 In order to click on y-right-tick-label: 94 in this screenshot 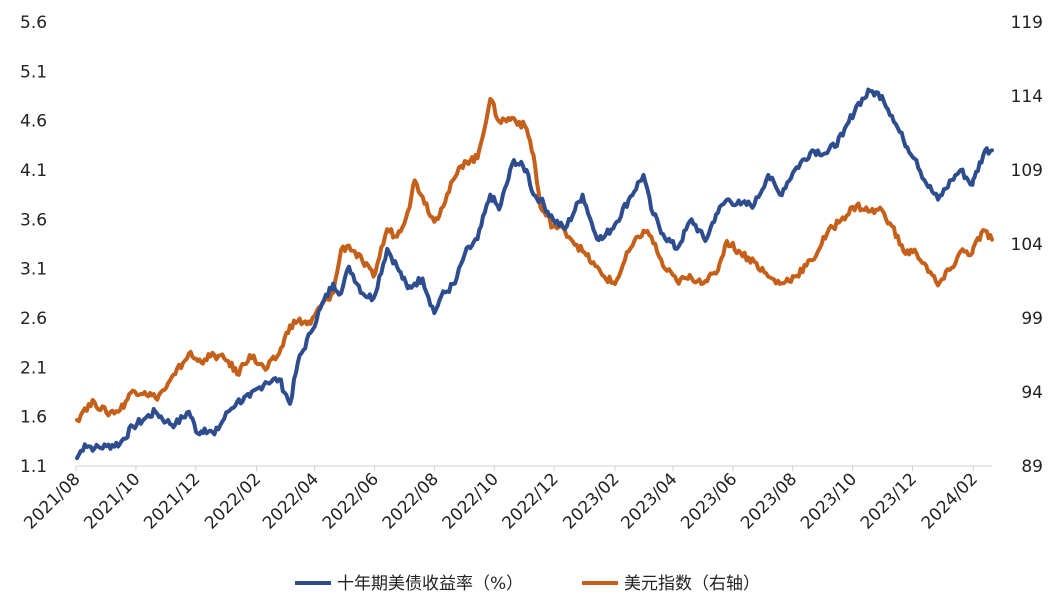, I will do `click(1032, 393)`.